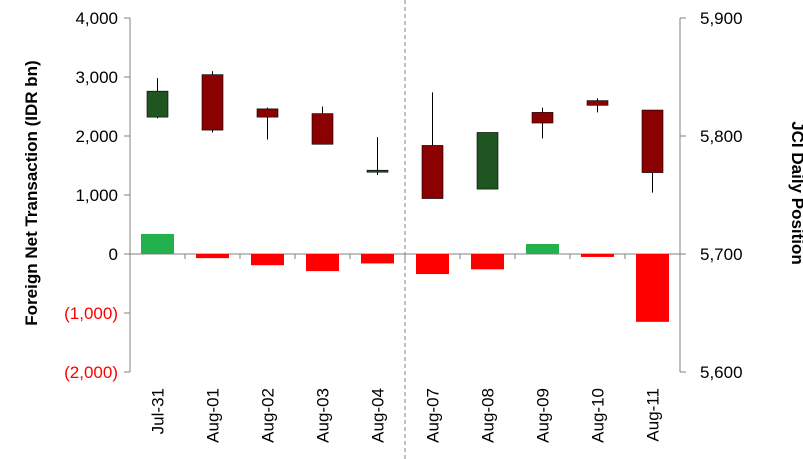 The width and height of the screenshot is (803, 459). Describe the element at coordinates (721, 254) in the screenshot. I see `right-tick-label: 5,700` at that location.